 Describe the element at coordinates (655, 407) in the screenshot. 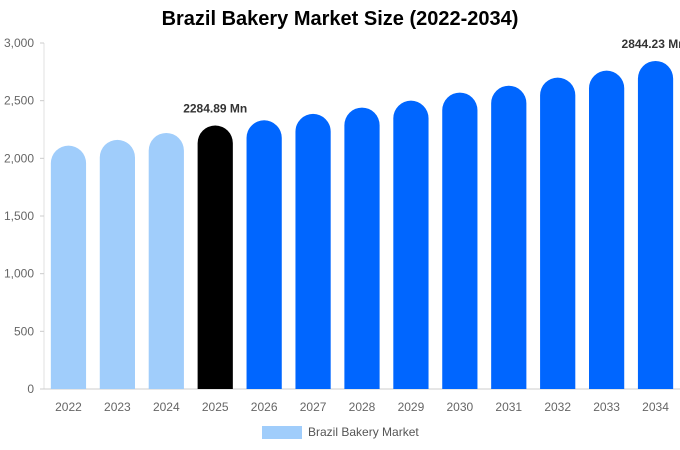

I see `x-tick-label-2034: 2034` at that location.